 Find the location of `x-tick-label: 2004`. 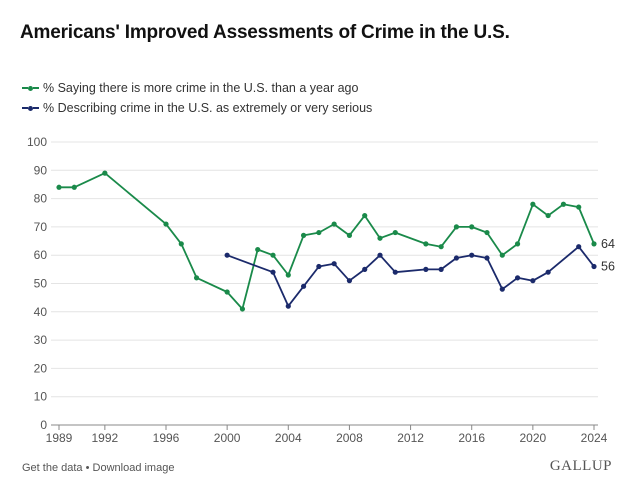

x-tick-label: 2004 is located at coordinates (288, 438).